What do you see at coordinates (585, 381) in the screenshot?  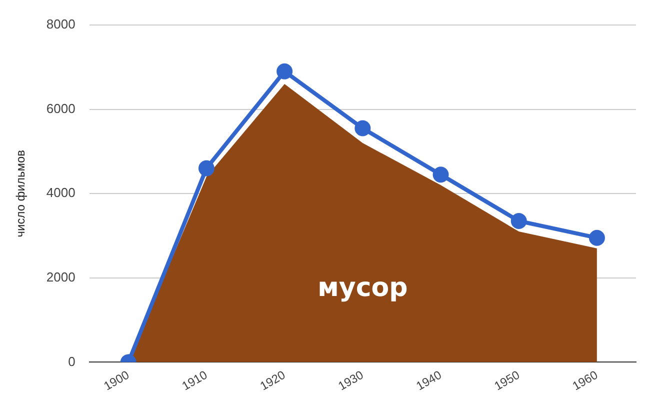 I see `x-tick-label: 1960` at bounding box center [585, 381].